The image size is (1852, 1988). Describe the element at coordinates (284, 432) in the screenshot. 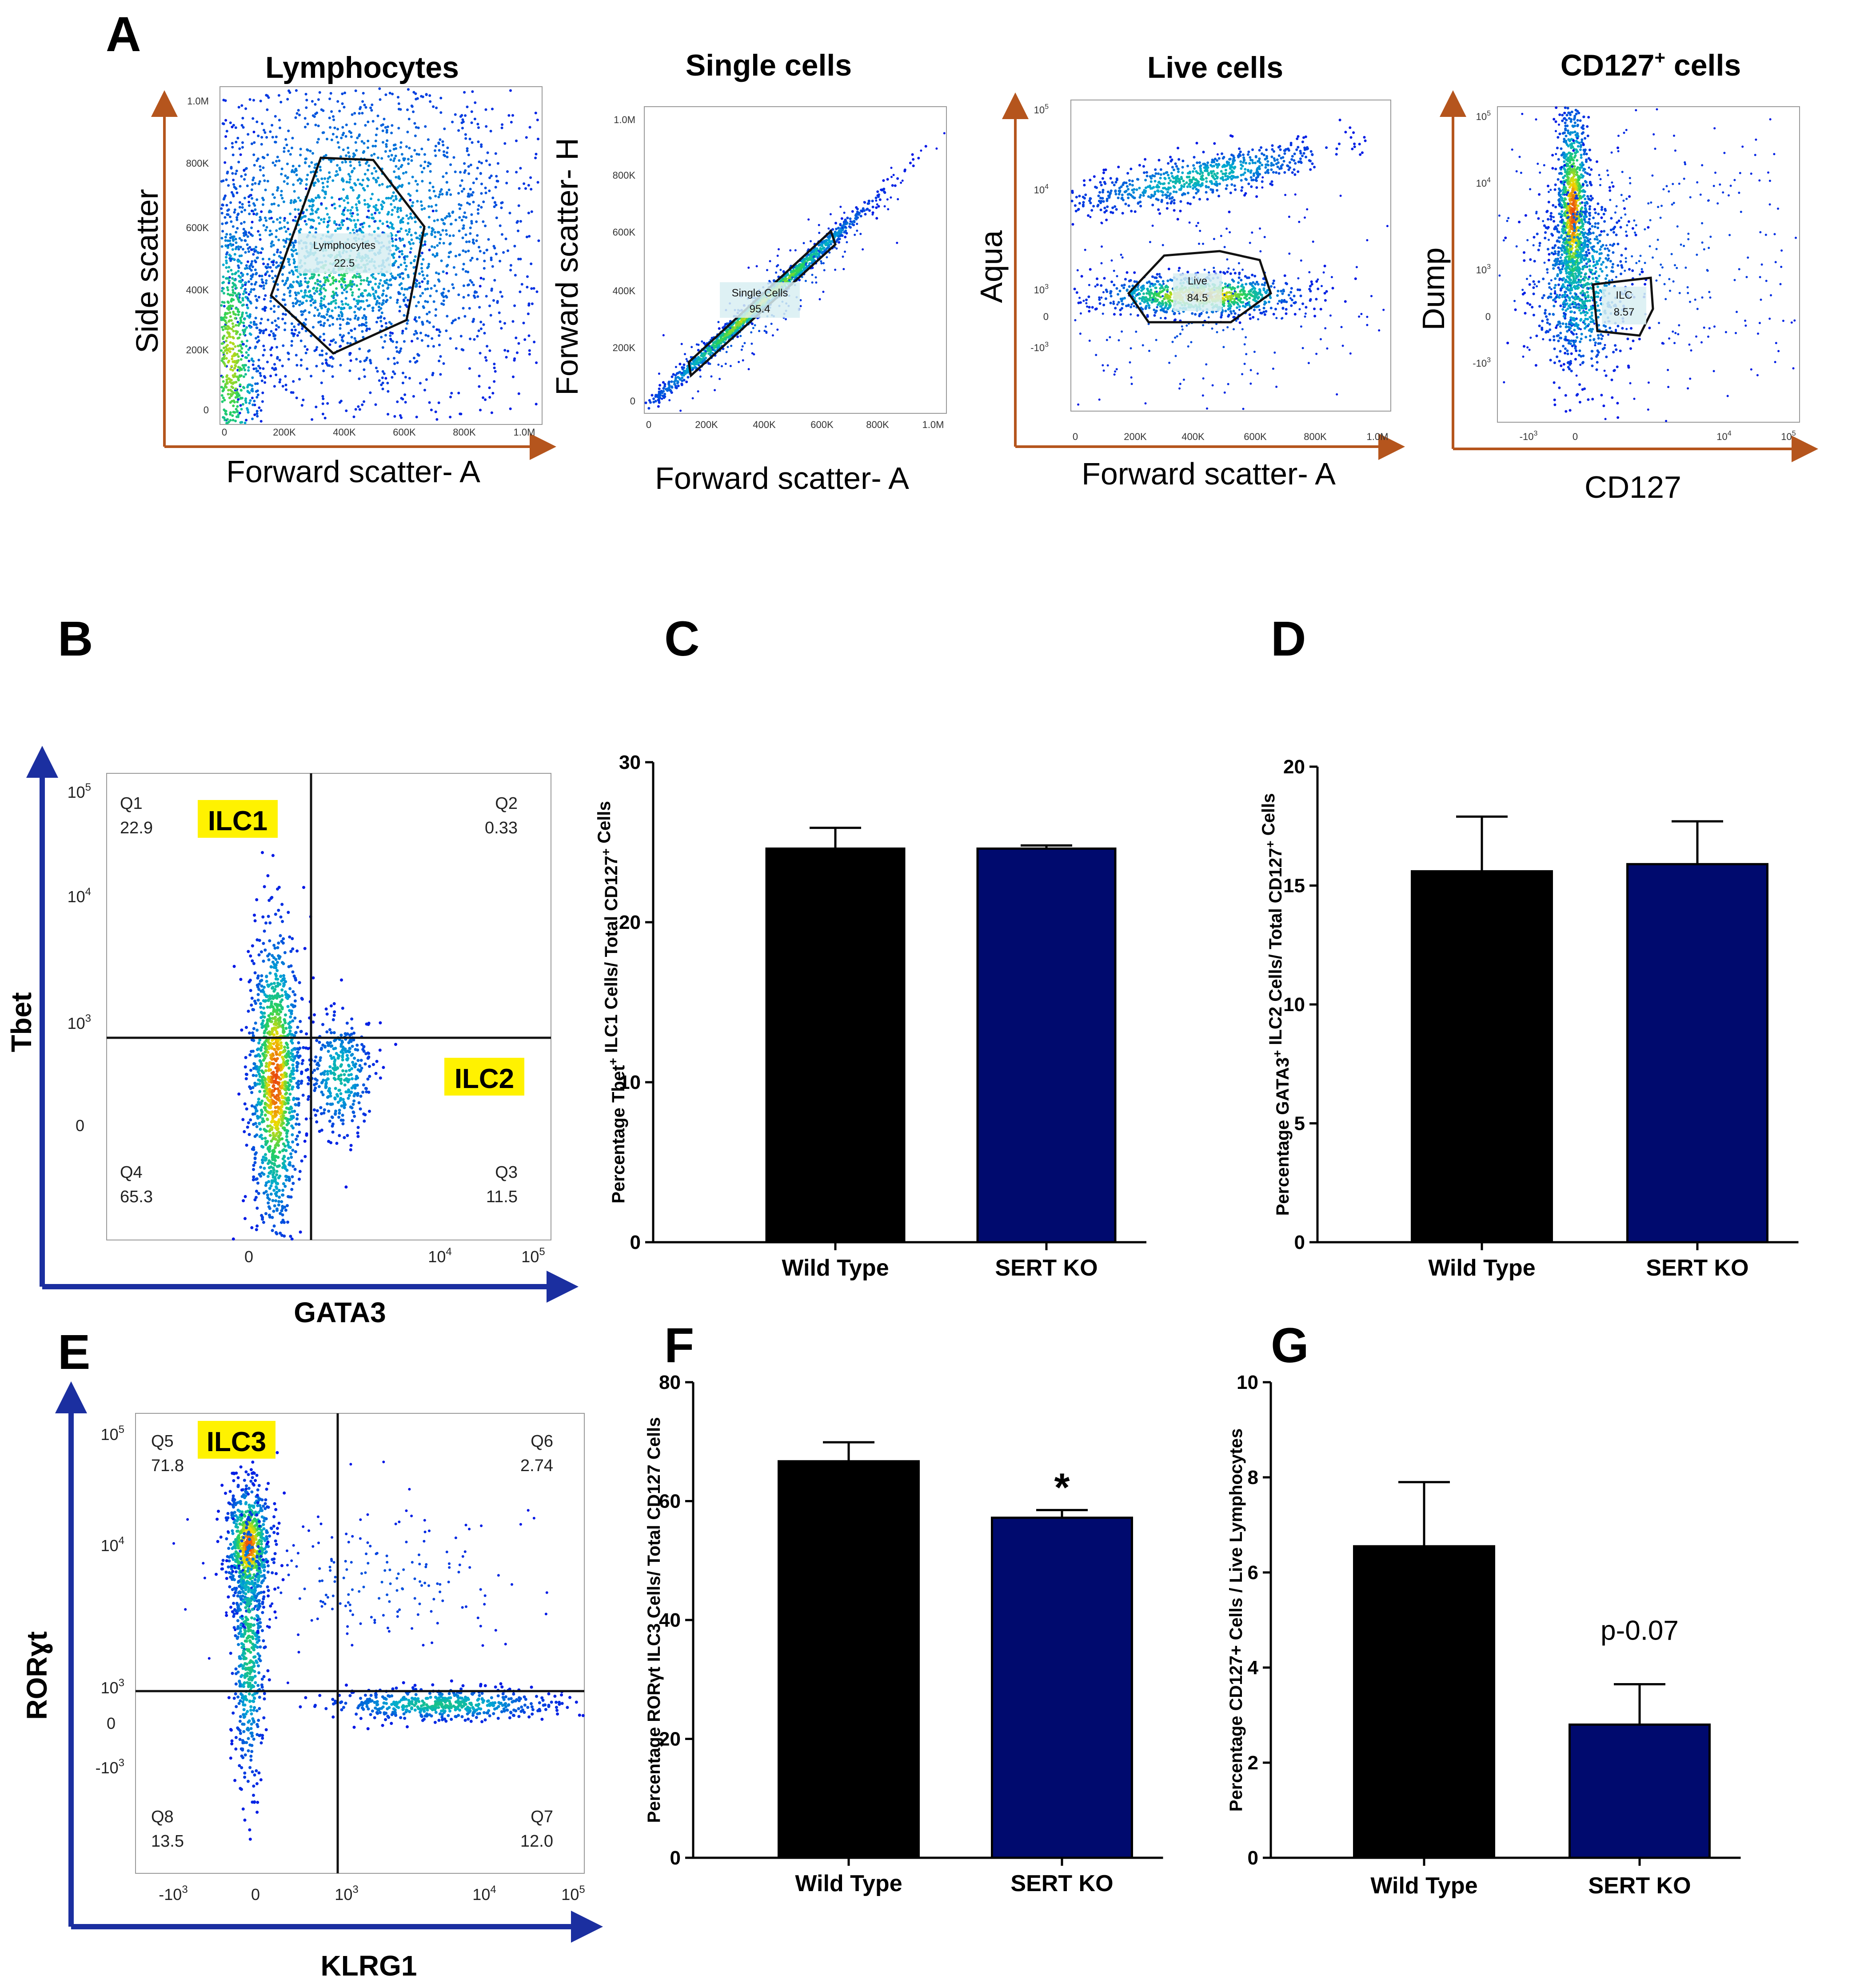

I see `tick-label: 200K` at that location.